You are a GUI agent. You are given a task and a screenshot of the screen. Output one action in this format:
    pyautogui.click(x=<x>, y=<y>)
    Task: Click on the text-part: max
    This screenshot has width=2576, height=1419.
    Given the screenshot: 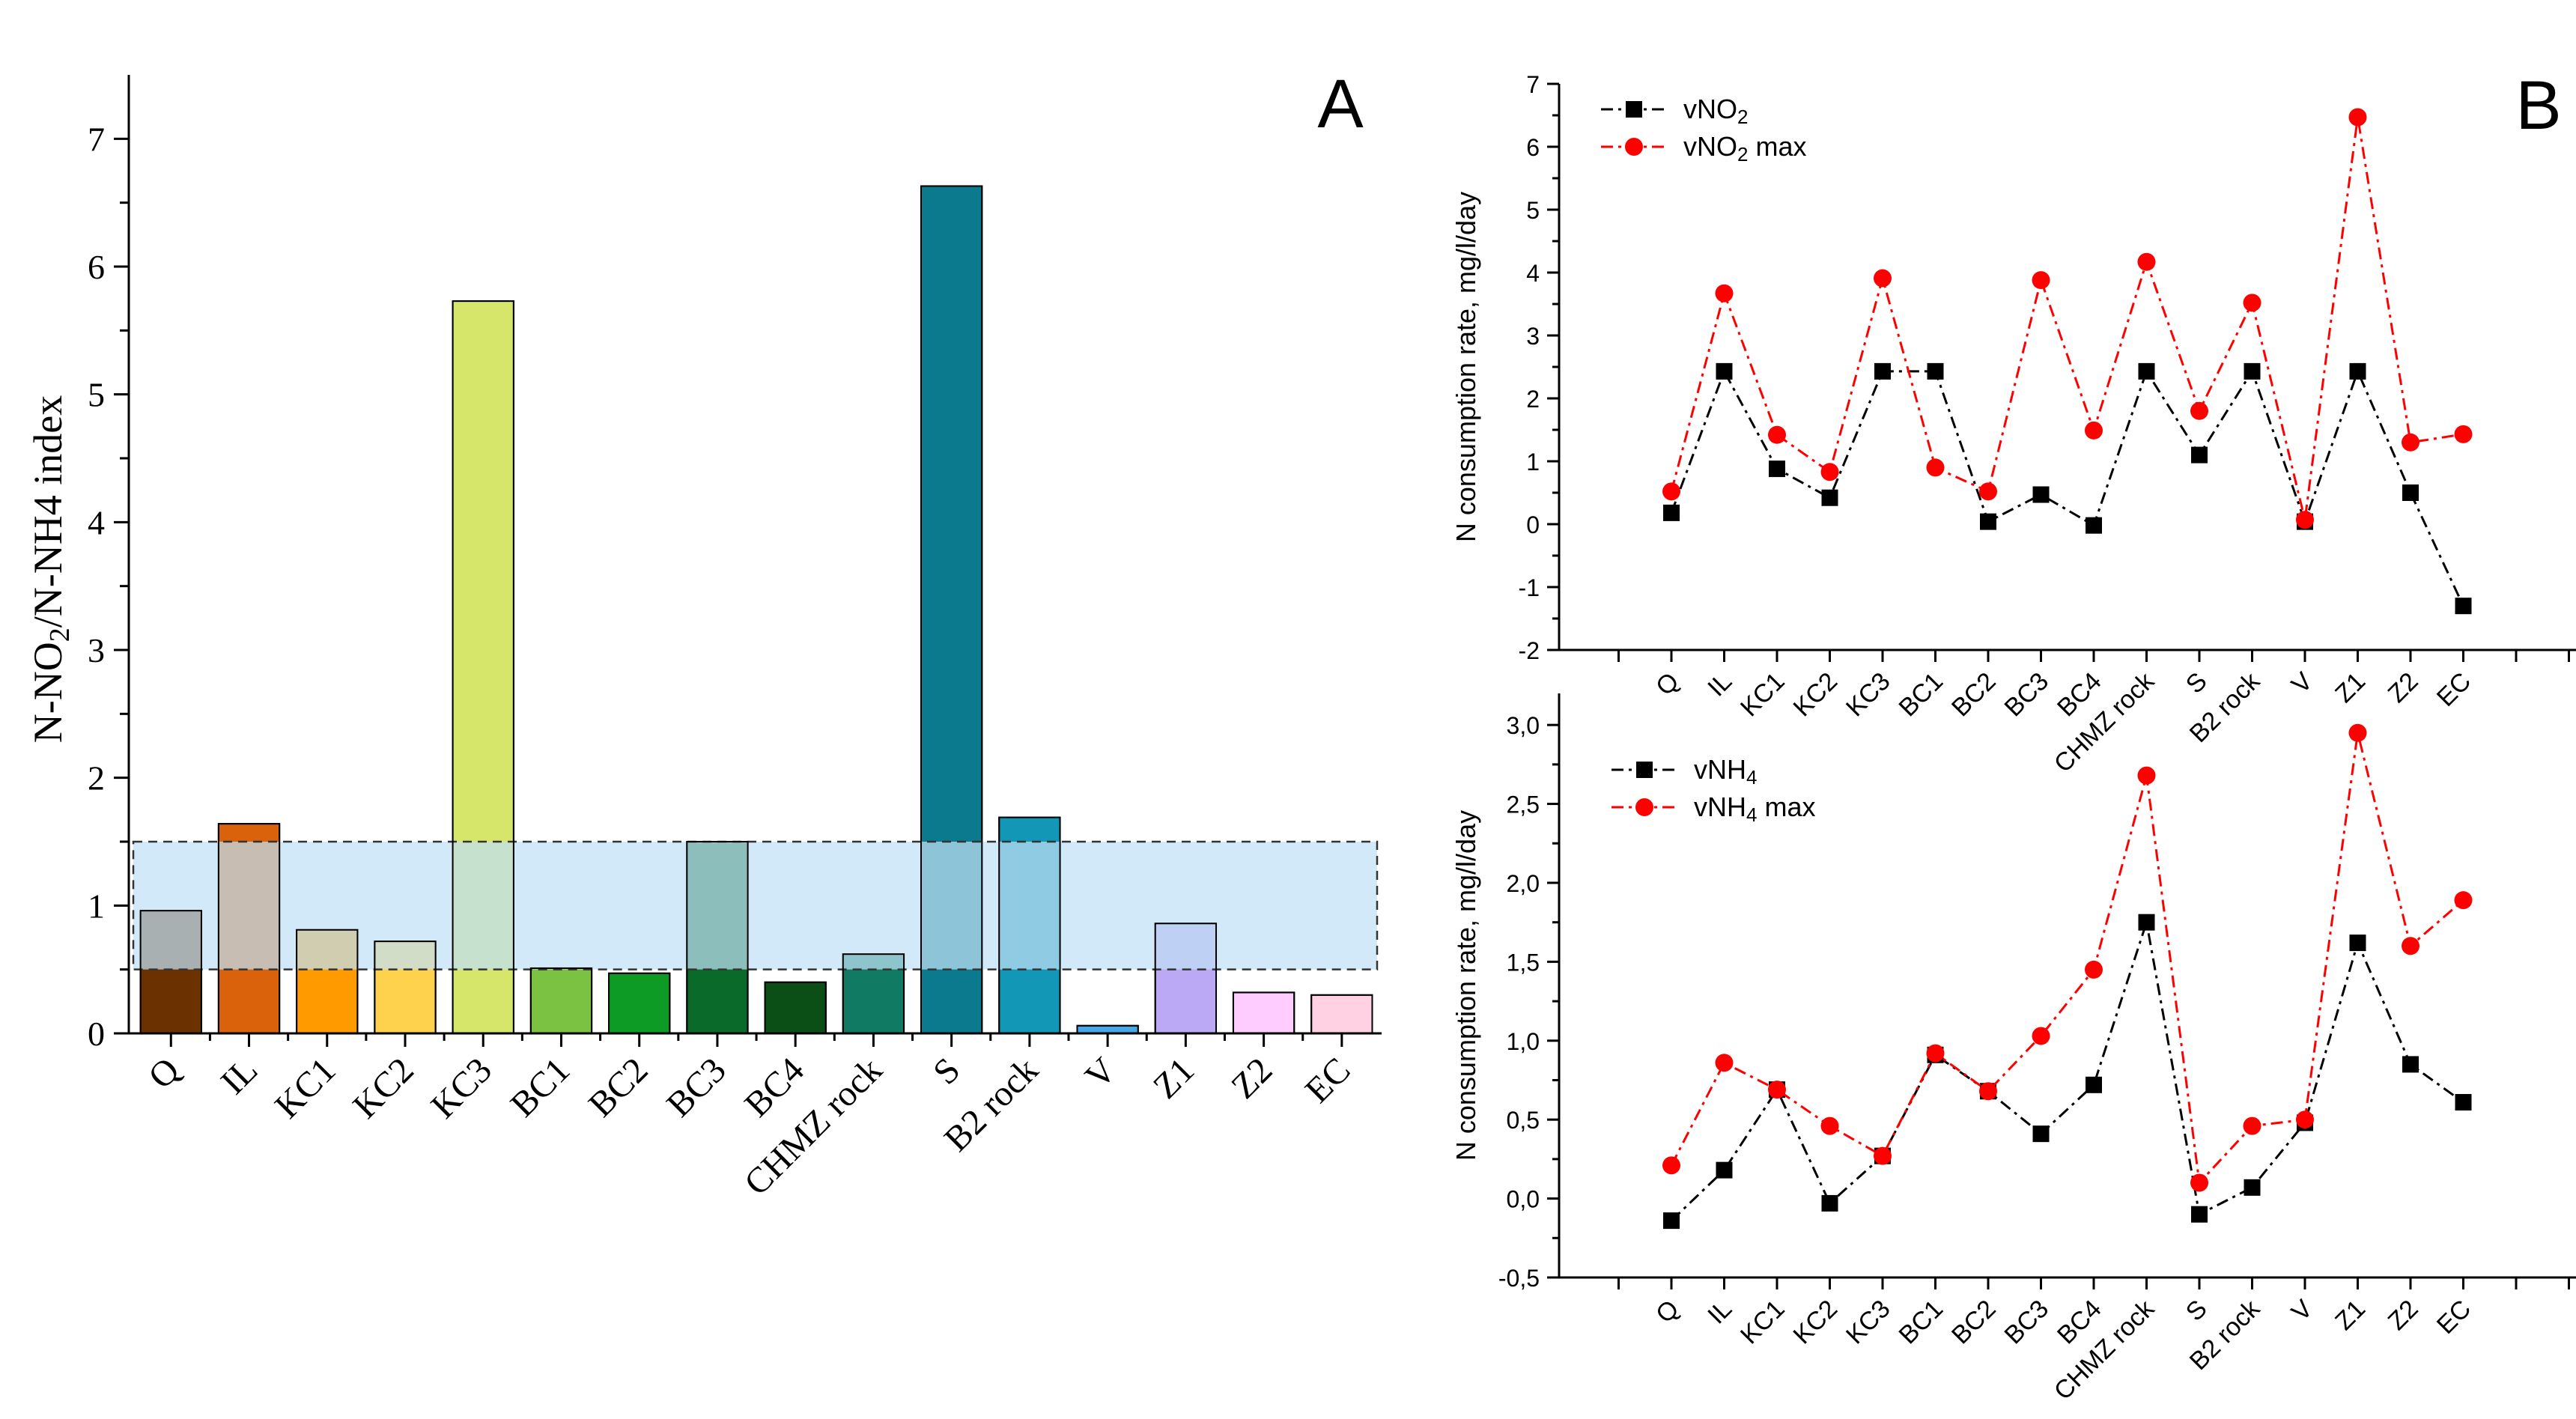 What is the action you would take?
    pyautogui.click(x=1777, y=146)
    